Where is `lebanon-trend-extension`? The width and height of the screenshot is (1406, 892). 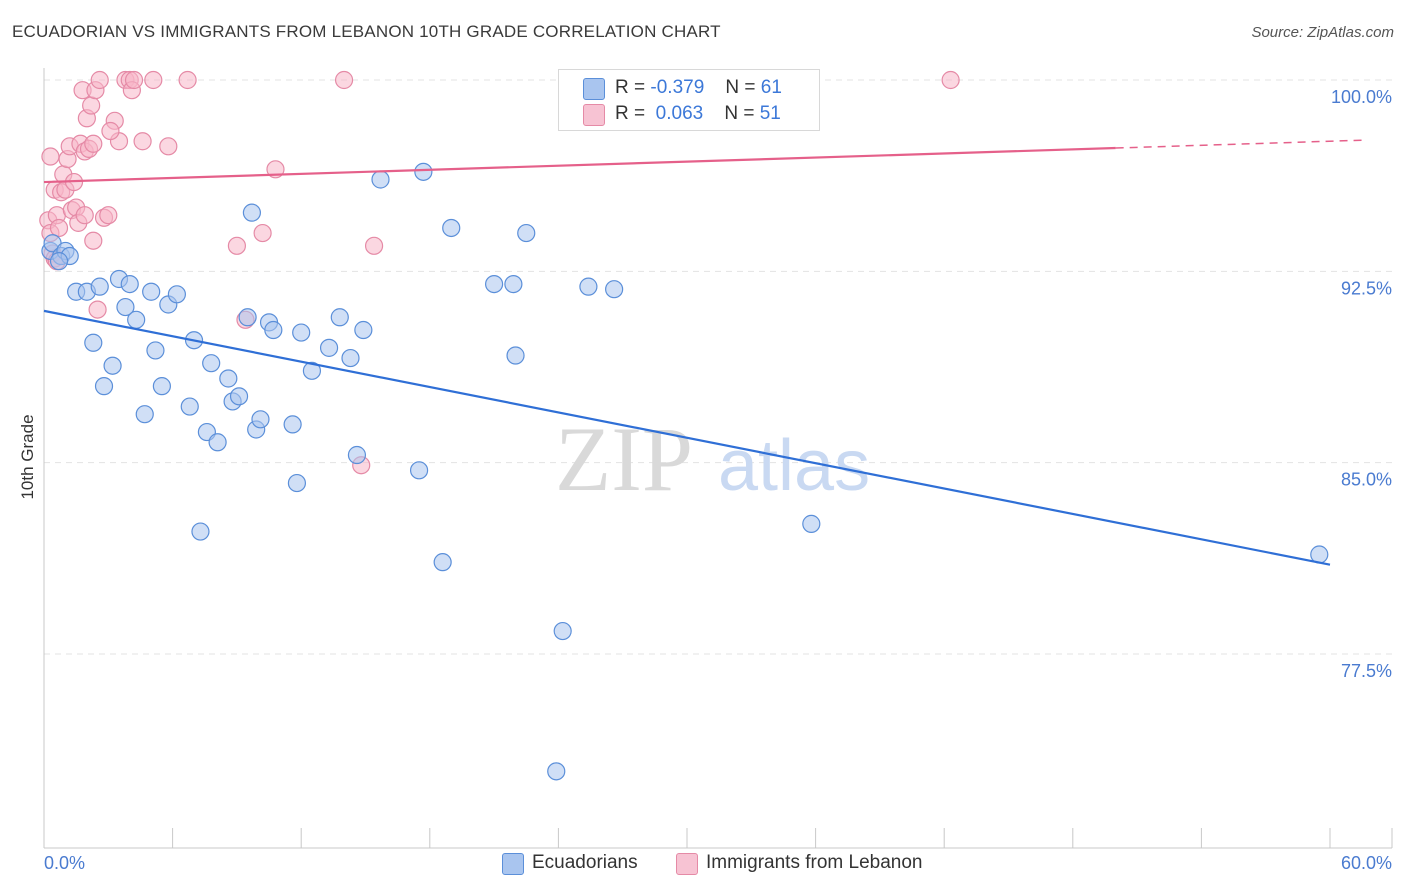 lebanon-trend-extension is located at coordinates (1239, 144).